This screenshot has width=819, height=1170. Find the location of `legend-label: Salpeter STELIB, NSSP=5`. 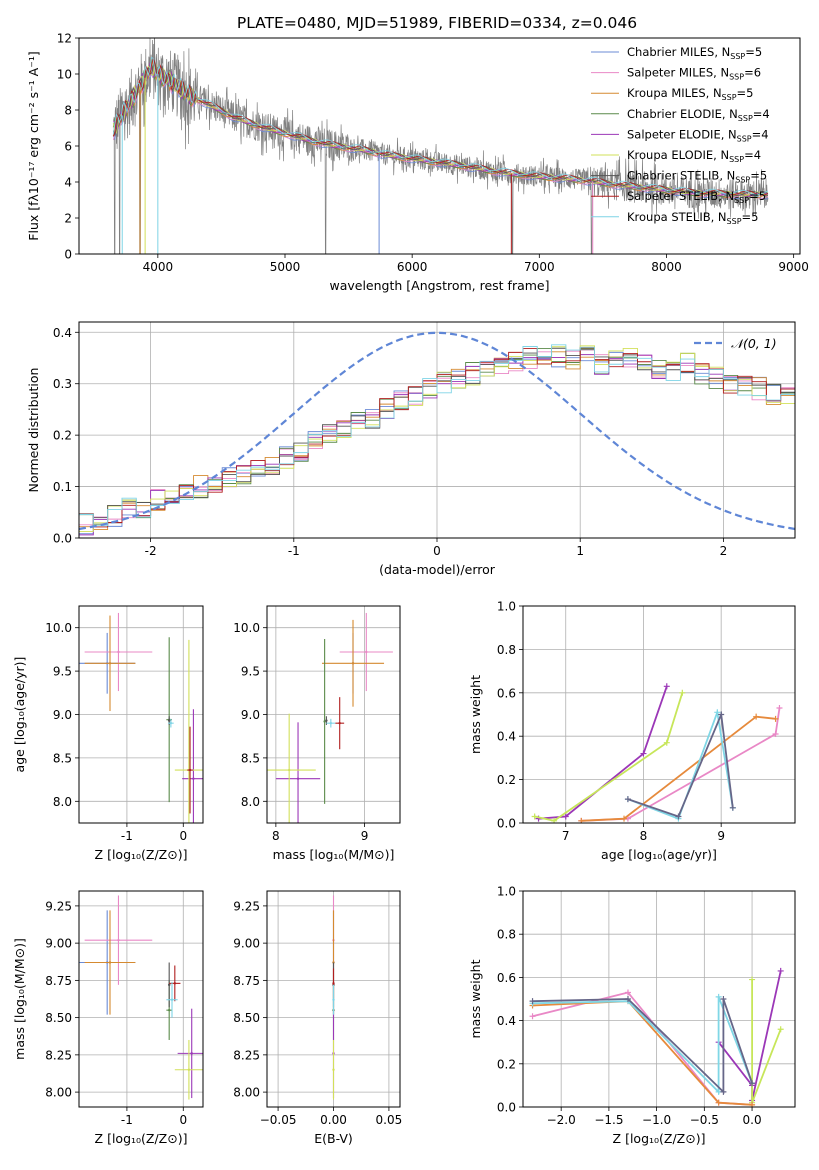

legend-label: Salpeter STELIB, NSSP=5 is located at coordinates (696, 197).